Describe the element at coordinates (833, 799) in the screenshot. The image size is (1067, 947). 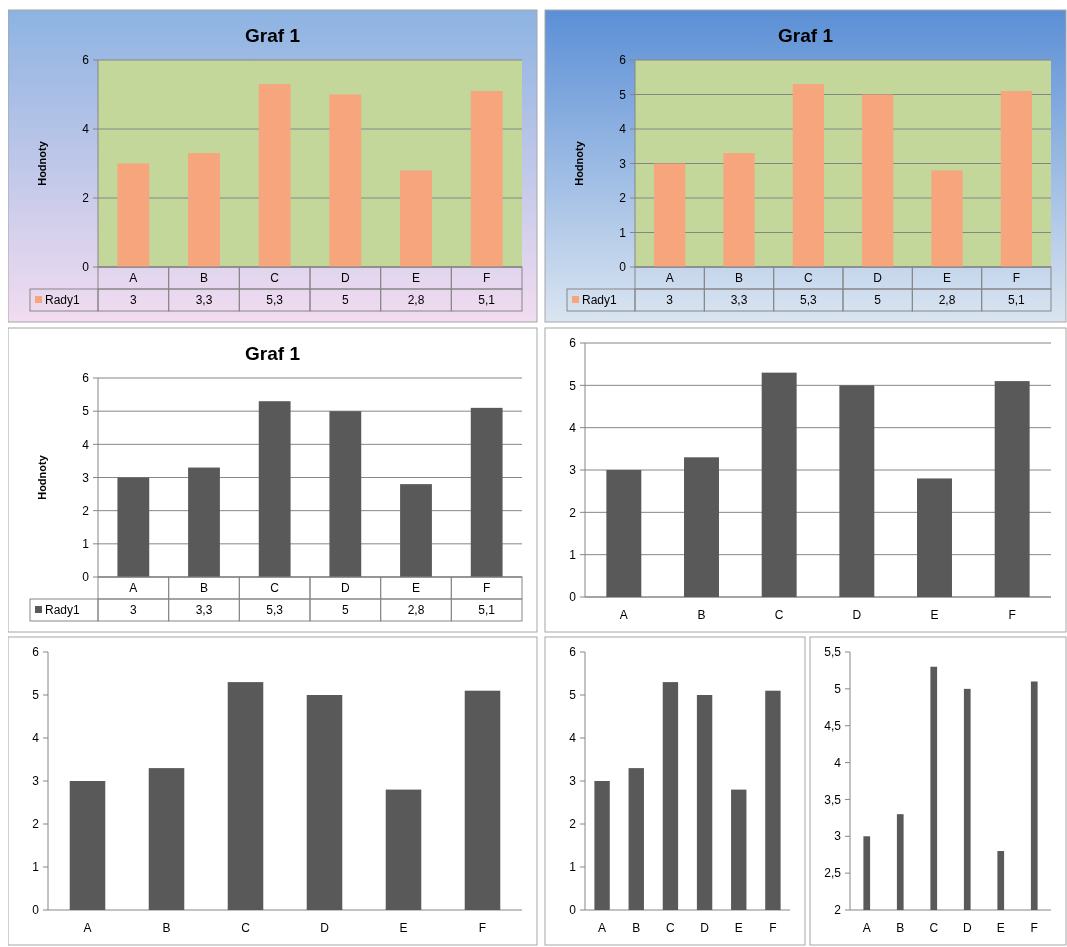
I see `y-tick-label: 3,5` at that location.